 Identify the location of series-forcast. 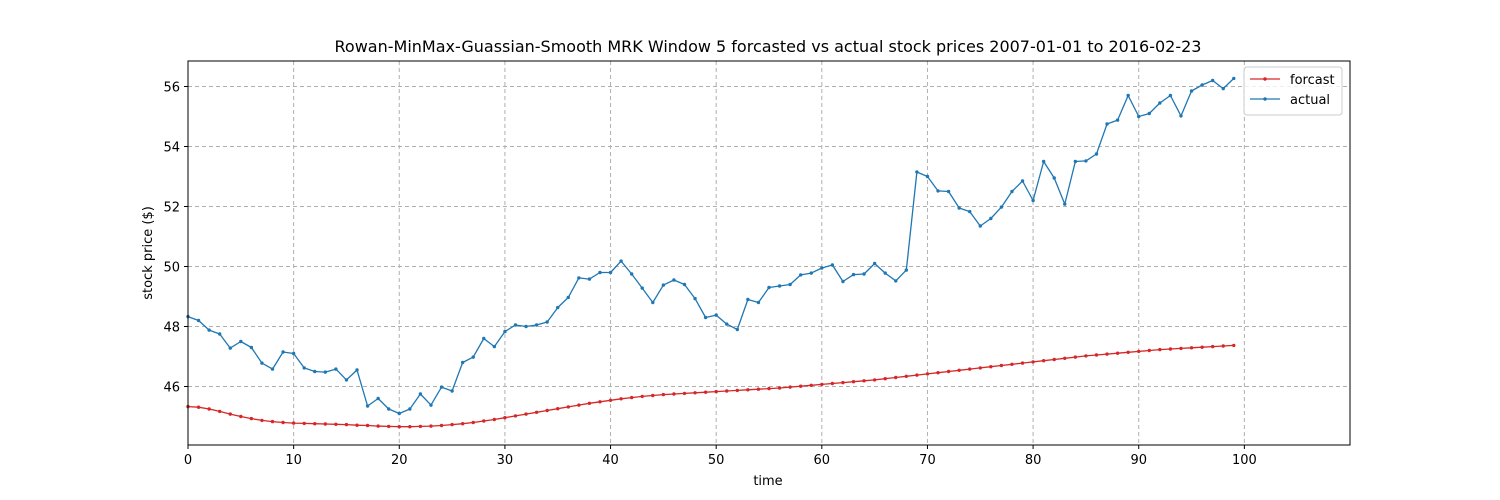
(711, 386).